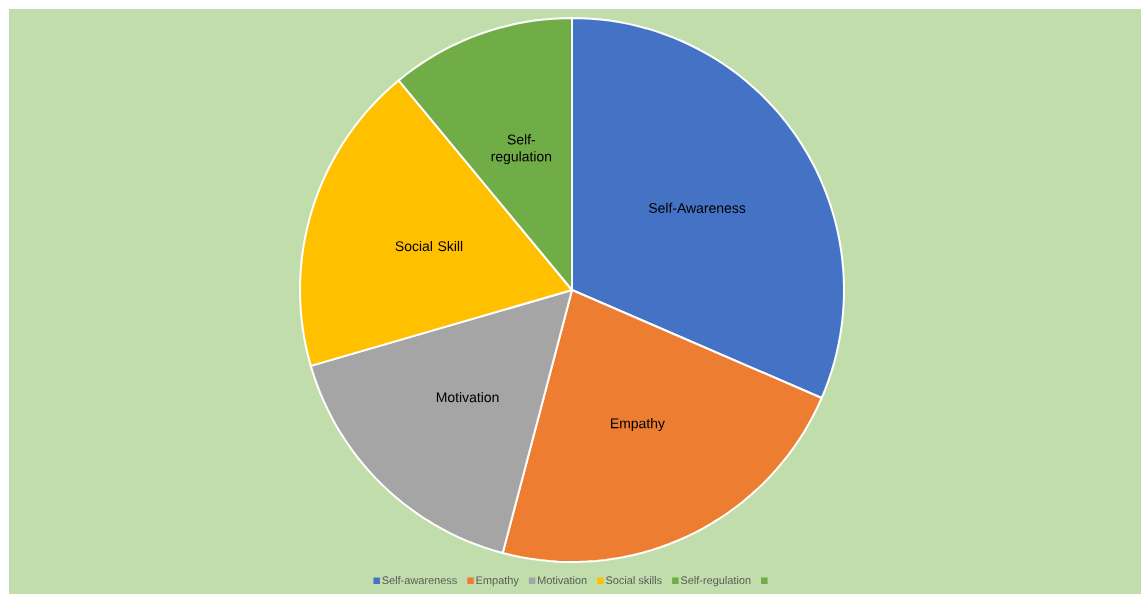 Image resolution: width=1141 pixels, height=594 pixels. What do you see at coordinates (633, 580) in the screenshot?
I see `legend-label: Social skills` at bounding box center [633, 580].